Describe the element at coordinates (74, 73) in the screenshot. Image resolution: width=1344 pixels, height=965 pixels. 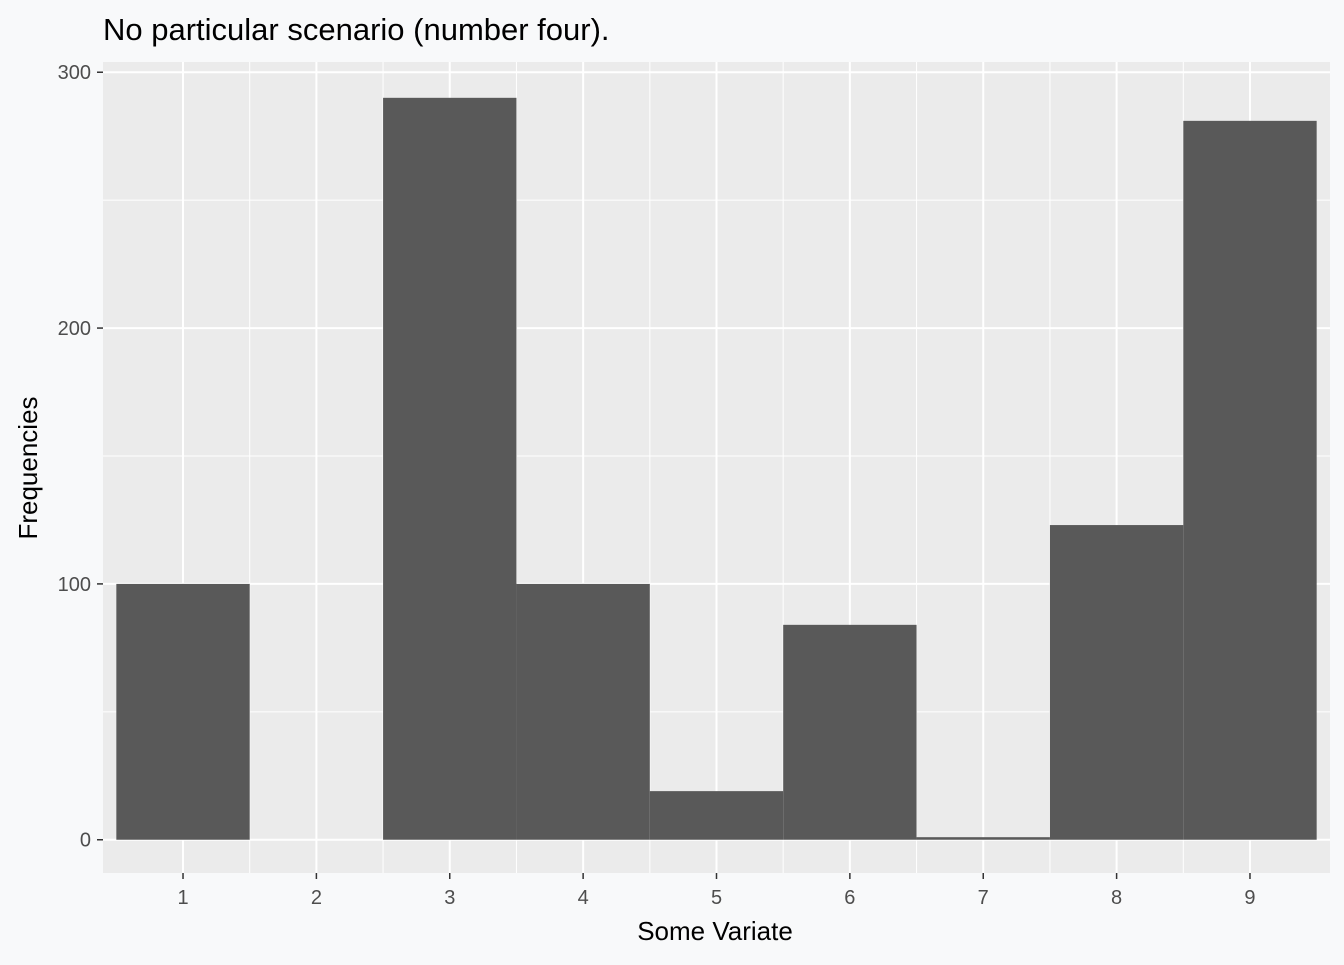
I see `y-tick-label: 300` at that location.